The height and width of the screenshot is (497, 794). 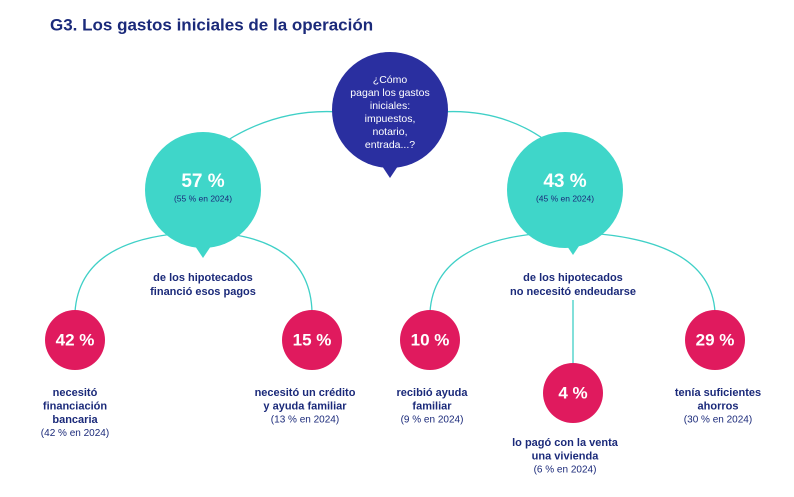 I want to click on title: G3. Los gastos iniciales de la operación, so click(x=211, y=24).